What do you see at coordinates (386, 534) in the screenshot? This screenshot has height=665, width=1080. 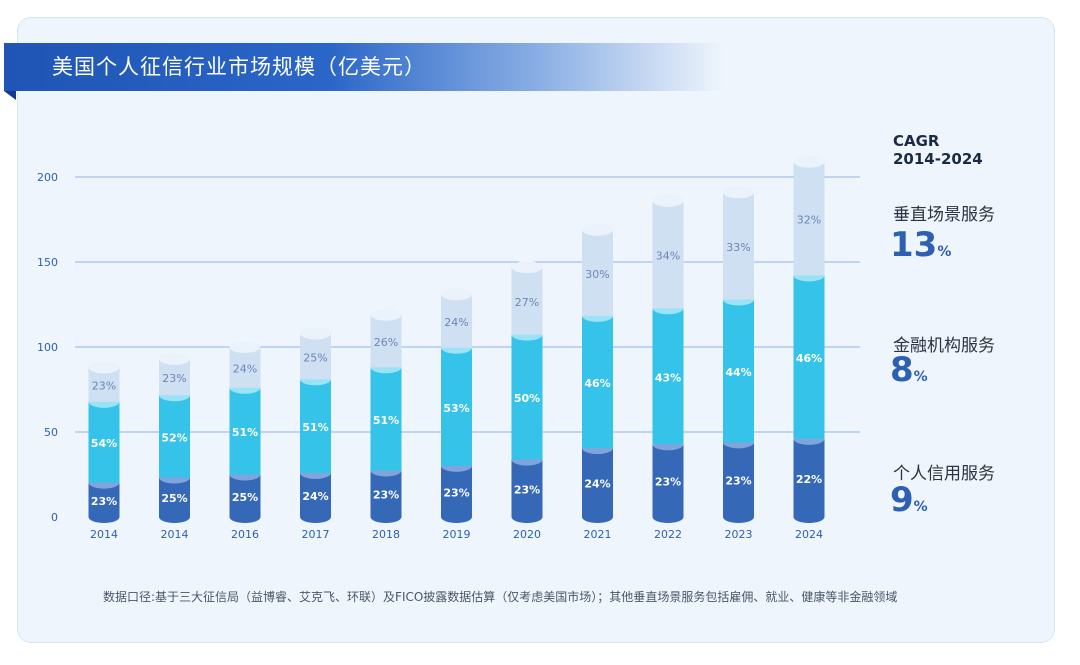 I see `x-tick-label: 2018` at bounding box center [386, 534].